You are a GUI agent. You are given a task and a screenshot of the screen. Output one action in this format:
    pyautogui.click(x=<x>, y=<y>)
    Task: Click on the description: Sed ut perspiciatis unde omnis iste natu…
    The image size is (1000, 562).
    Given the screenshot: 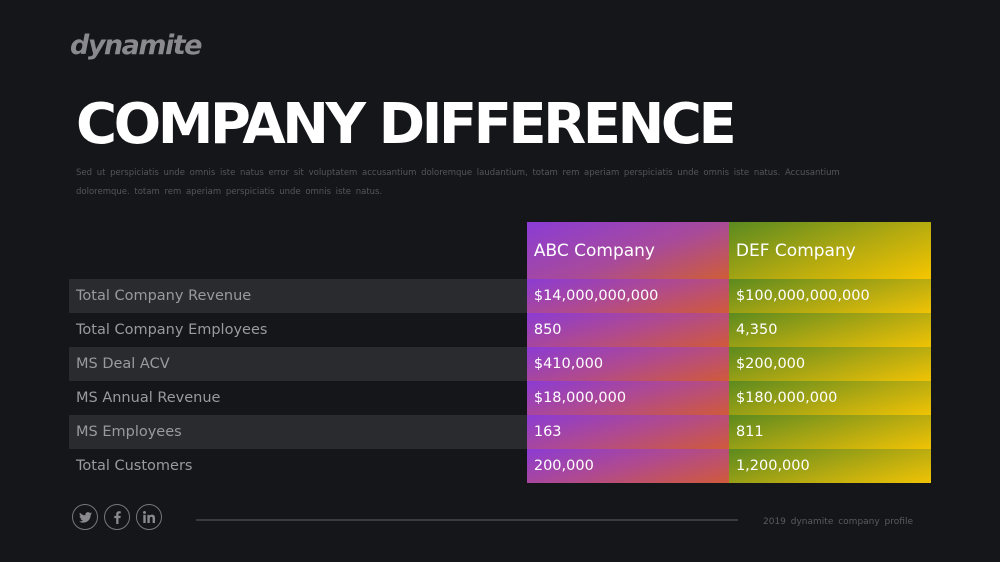 What is the action you would take?
    pyautogui.click(x=458, y=182)
    